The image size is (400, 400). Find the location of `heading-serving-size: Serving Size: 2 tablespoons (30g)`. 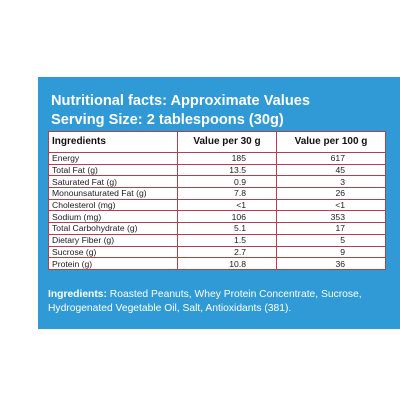

heading-serving-size: Serving Size: 2 tablespoons (30g) is located at coordinates (167, 120).